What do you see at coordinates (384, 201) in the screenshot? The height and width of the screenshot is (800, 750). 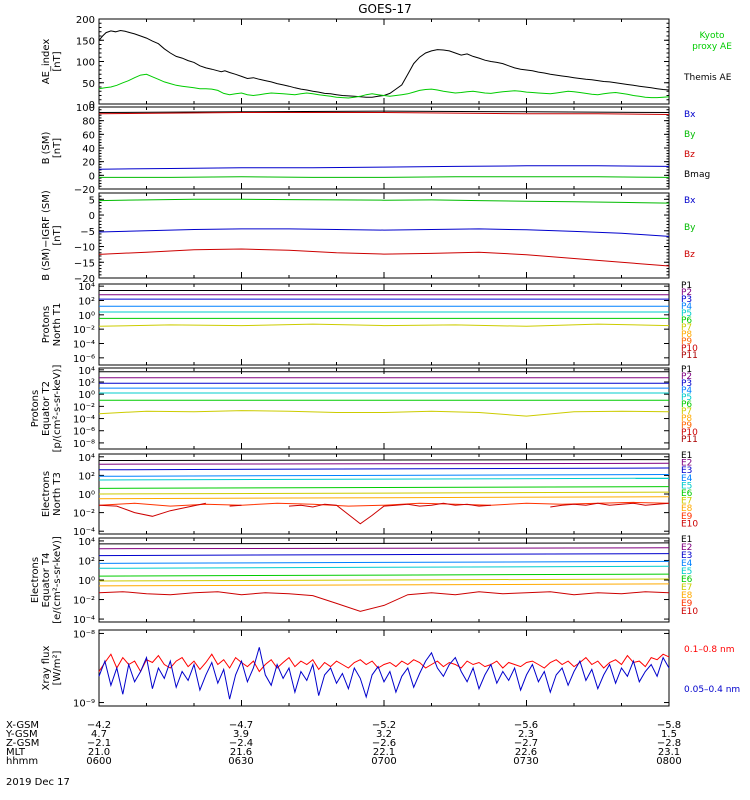 I see `series-by` at bounding box center [384, 201].